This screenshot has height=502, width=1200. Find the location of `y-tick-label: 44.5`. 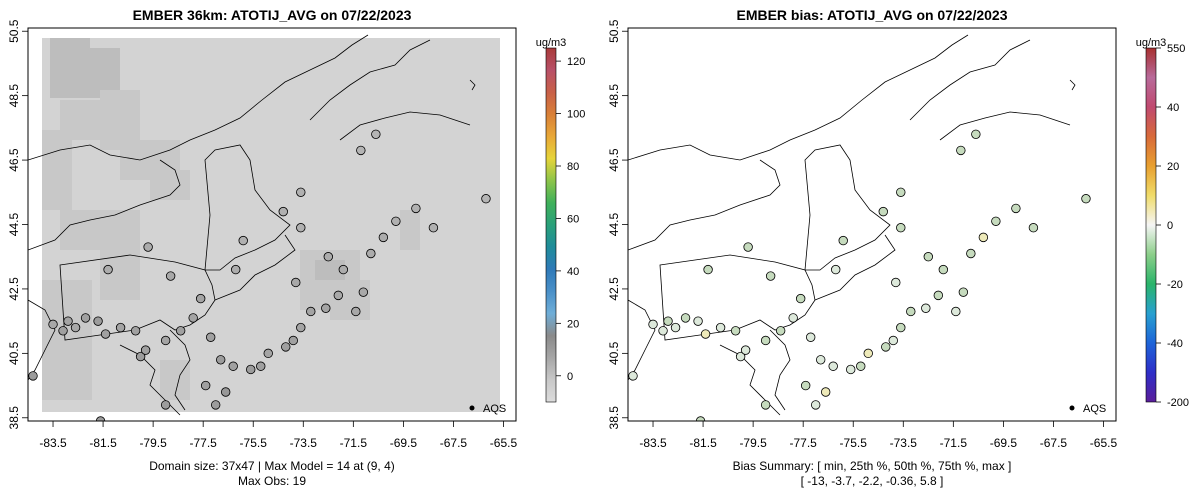

y-tick-label: 44.5 is located at coordinates (614, 224).